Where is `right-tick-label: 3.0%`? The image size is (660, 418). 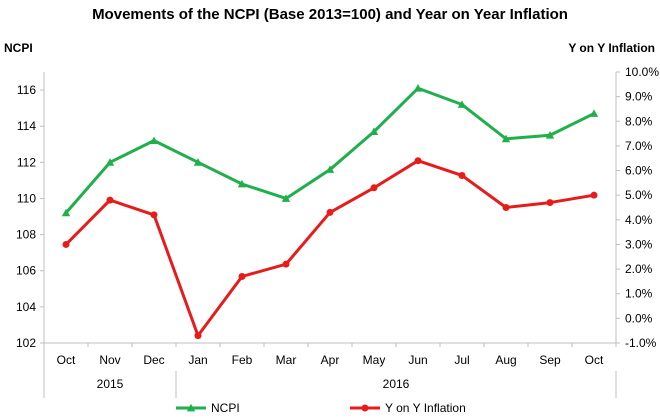 right-tick-label: 3.0% is located at coordinates (639, 244).